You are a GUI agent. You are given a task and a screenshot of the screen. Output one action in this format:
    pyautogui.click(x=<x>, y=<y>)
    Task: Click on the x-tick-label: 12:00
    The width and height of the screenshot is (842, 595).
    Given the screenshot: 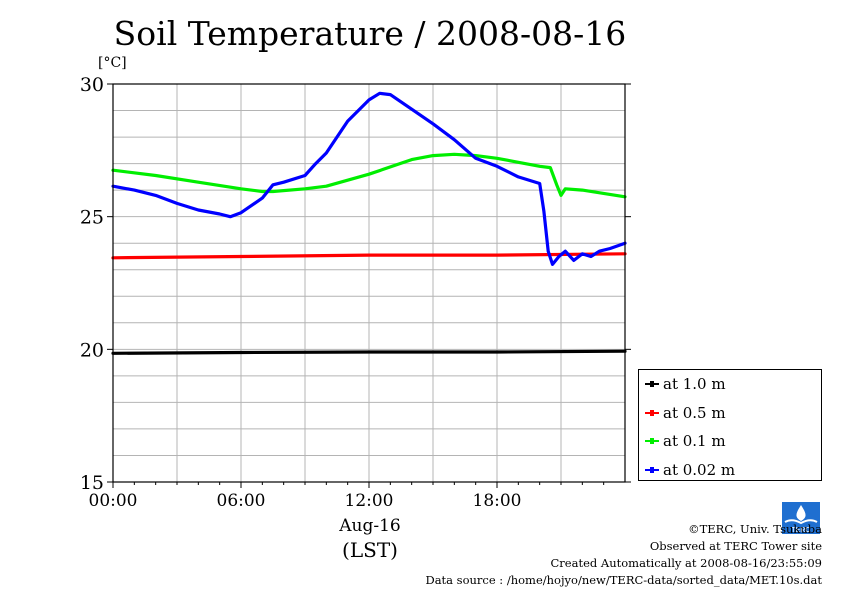 What is the action you would take?
    pyautogui.click(x=369, y=501)
    